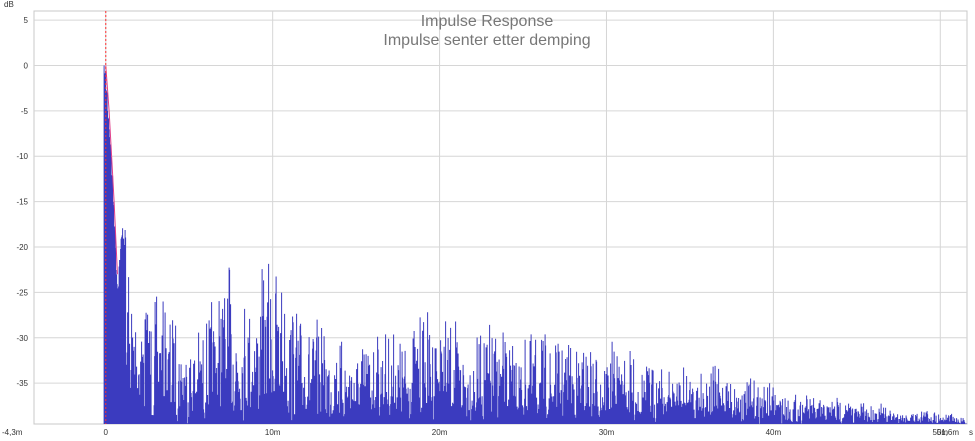  I want to click on x-tick-label: 30m, so click(607, 432).